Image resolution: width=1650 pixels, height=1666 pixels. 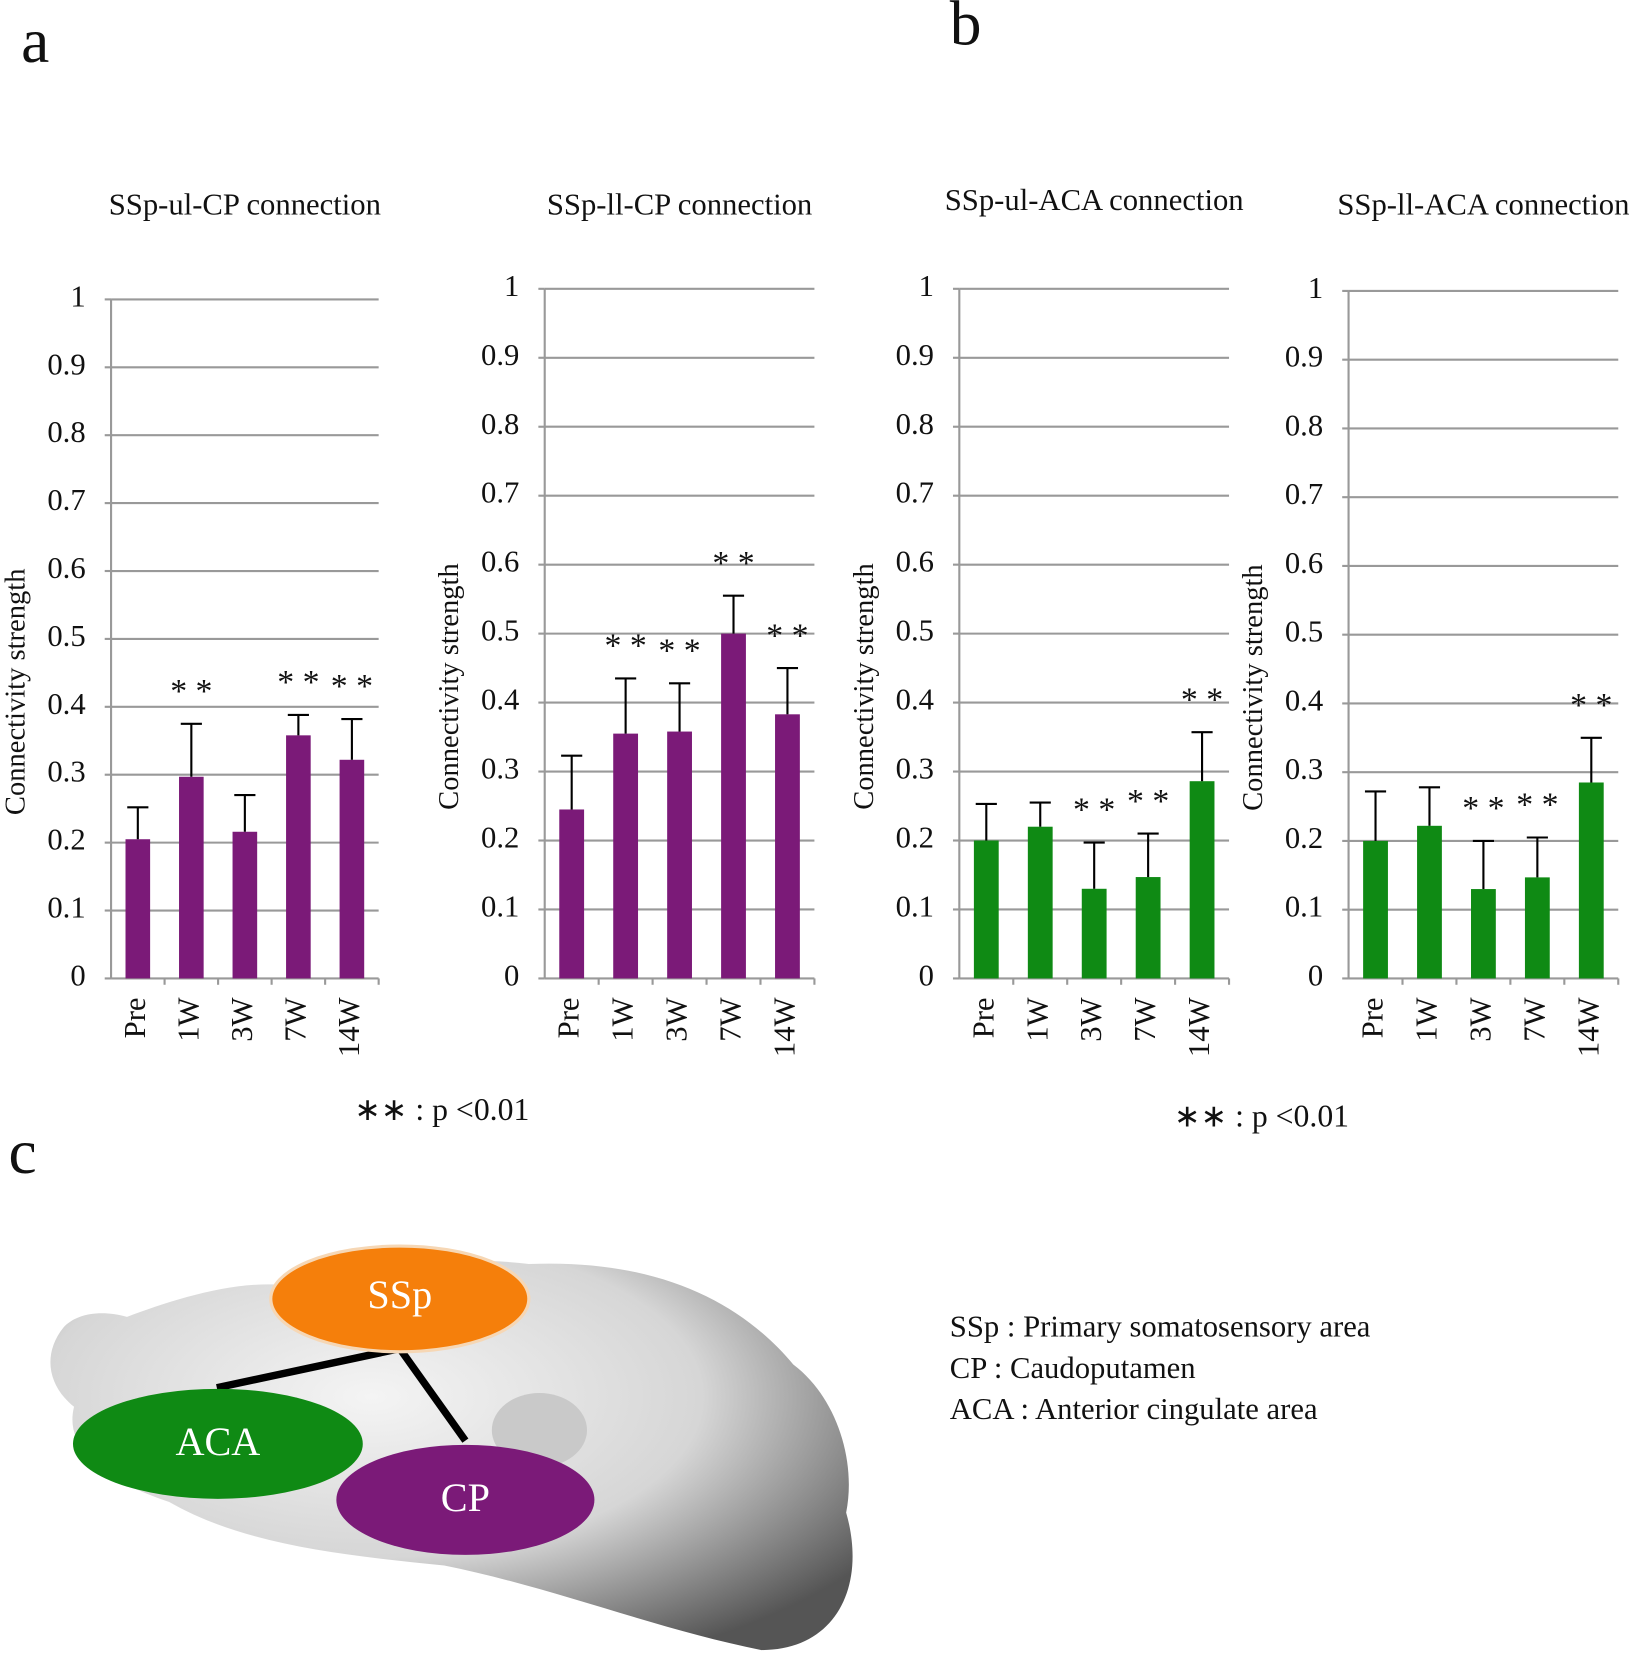 I want to click on aca-region, so click(x=217, y=1443).